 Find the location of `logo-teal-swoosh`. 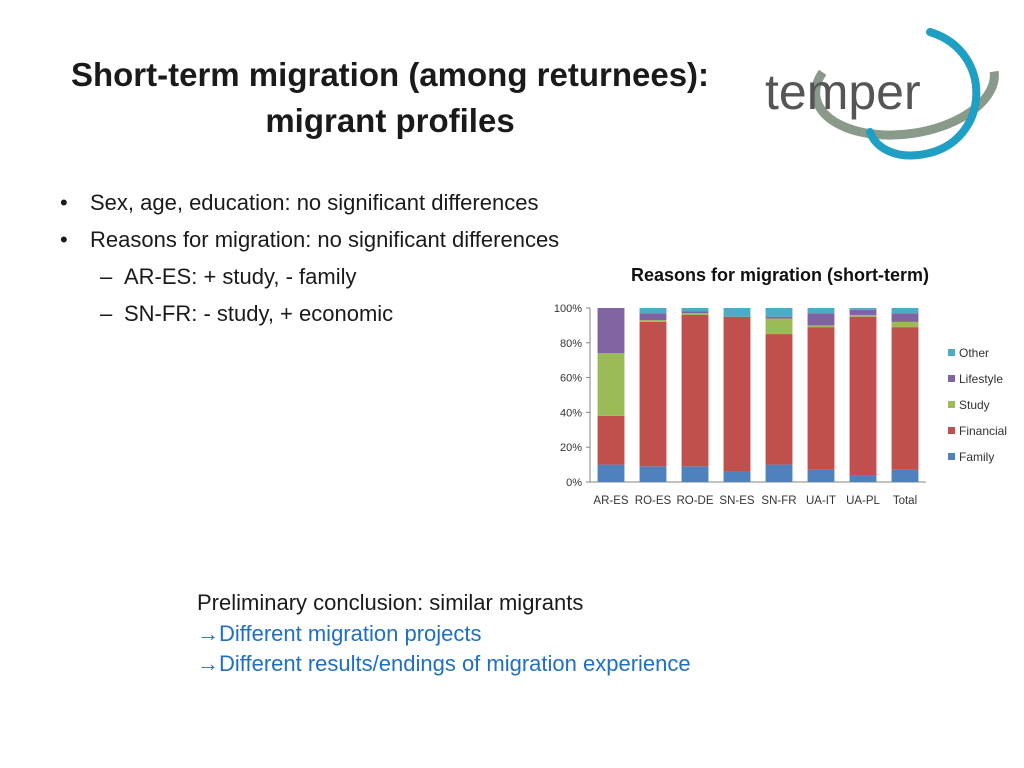

logo-teal-swoosh is located at coordinates (923, 94).